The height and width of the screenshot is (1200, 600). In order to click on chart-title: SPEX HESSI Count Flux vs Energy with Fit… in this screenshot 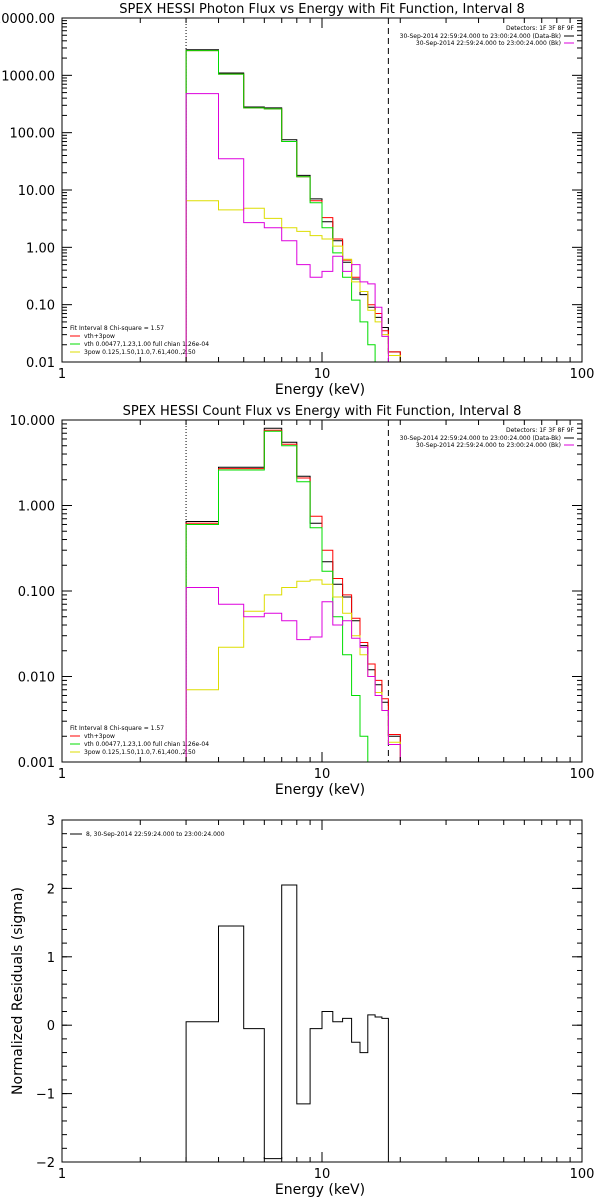, I will do `click(322, 411)`.